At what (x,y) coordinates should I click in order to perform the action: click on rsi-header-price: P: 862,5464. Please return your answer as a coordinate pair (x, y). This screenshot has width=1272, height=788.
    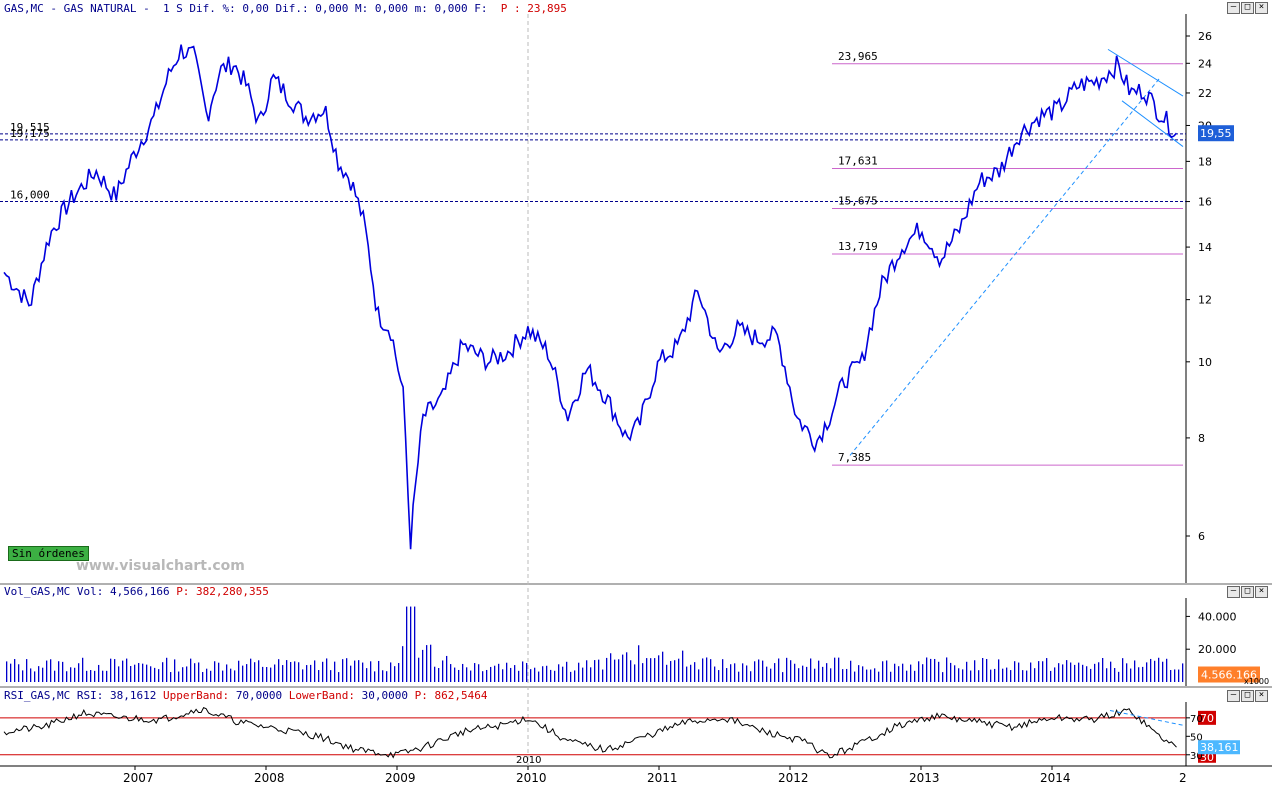
    Looking at the image, I should click on (451, 695).